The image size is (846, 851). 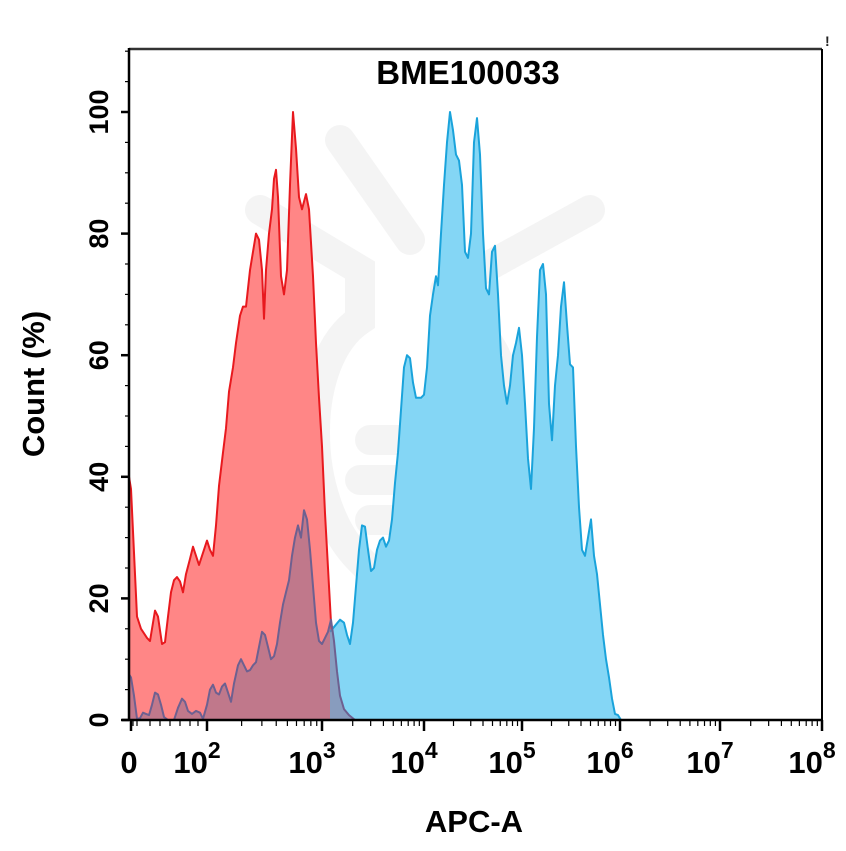 I want to click on x-tick-label: 10⁷, so click(x=709, y=758).